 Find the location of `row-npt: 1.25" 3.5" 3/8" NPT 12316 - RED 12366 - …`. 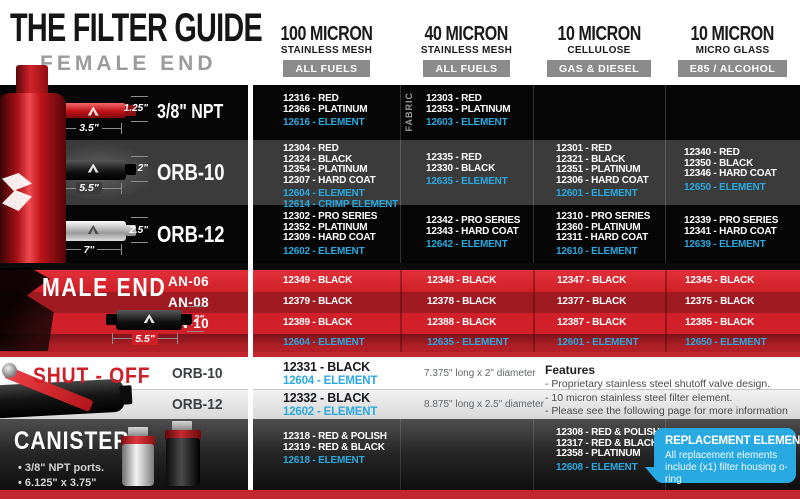

row-npt: 1.25" 3.5" 3/8" NPT 12316 - RED 12366 - … is located at coordinates (400, 112).